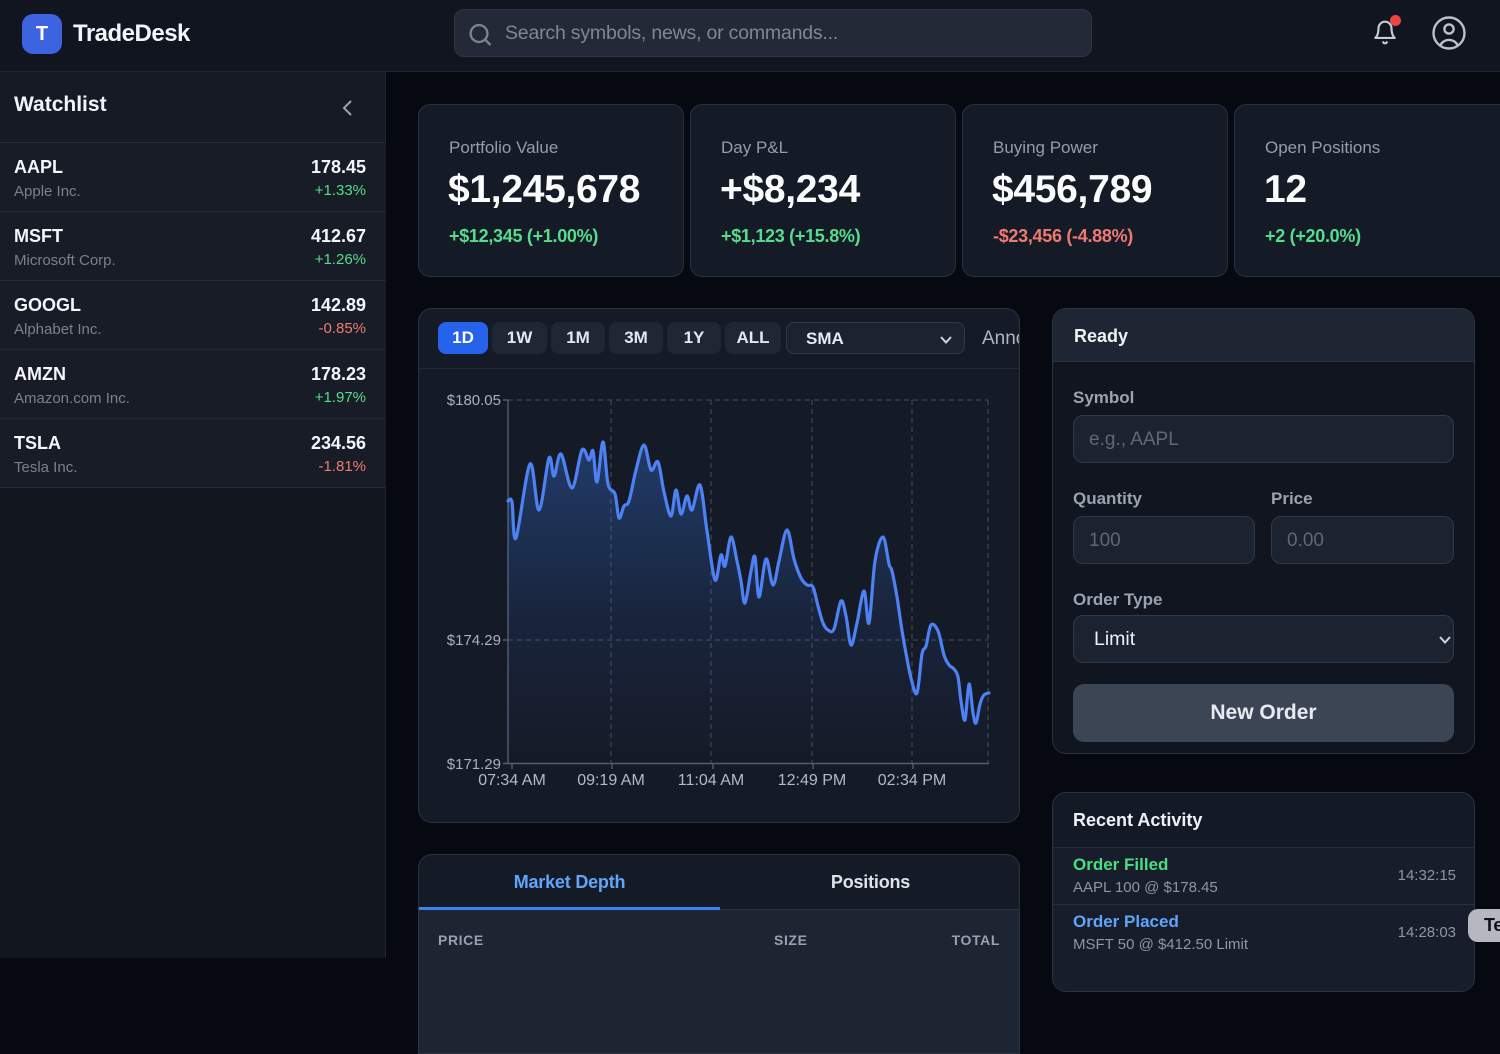 The width and height of the screenshot is (1500, 1054). What do you see at coordinates (474, 764) in the screenshot?
I see `svg-text: $171.29` at bounding box center [474, 764].